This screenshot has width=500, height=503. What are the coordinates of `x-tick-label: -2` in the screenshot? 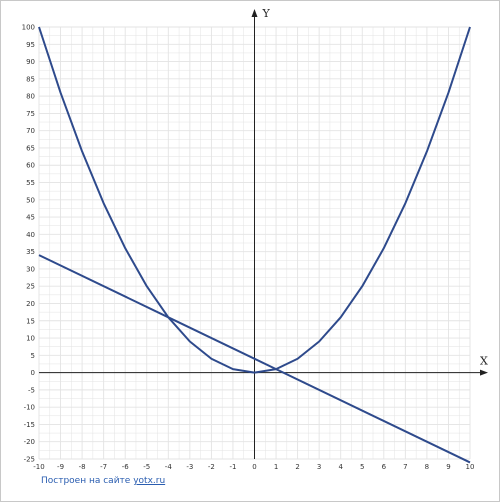 It's located at (211, 467).